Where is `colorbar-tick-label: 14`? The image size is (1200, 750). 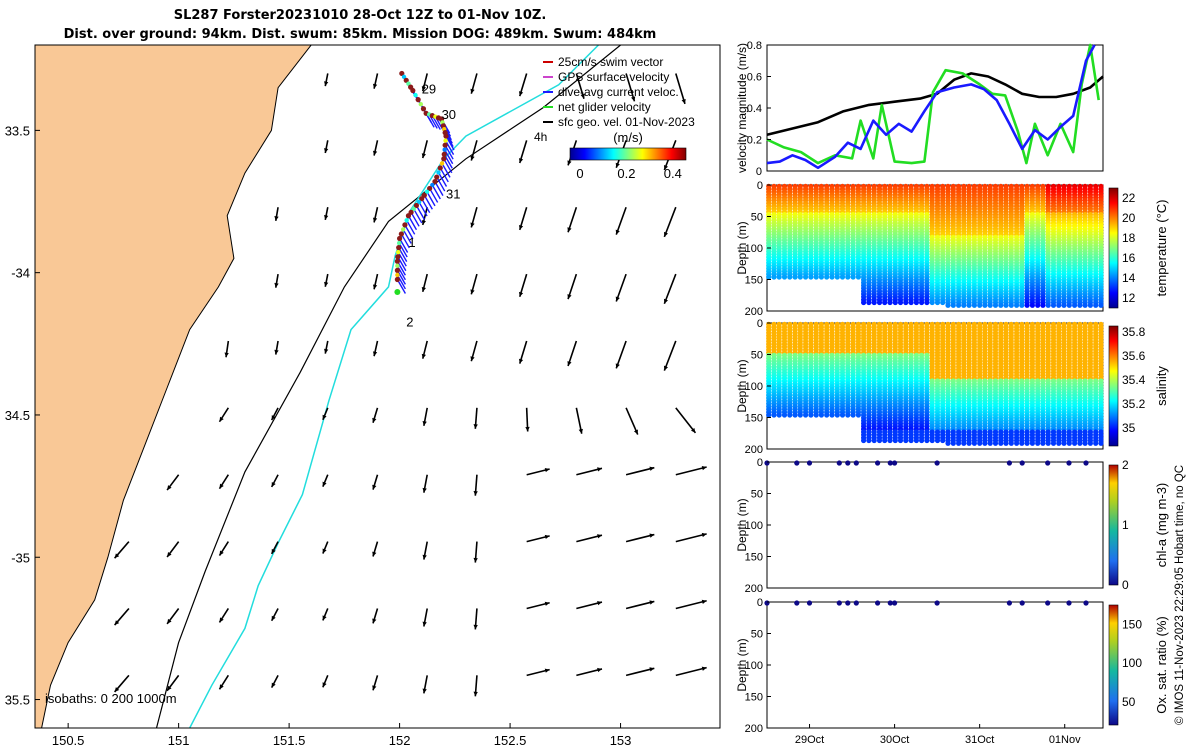 colorbar-tick-label: 14 is located at coordinates (1129, 278).